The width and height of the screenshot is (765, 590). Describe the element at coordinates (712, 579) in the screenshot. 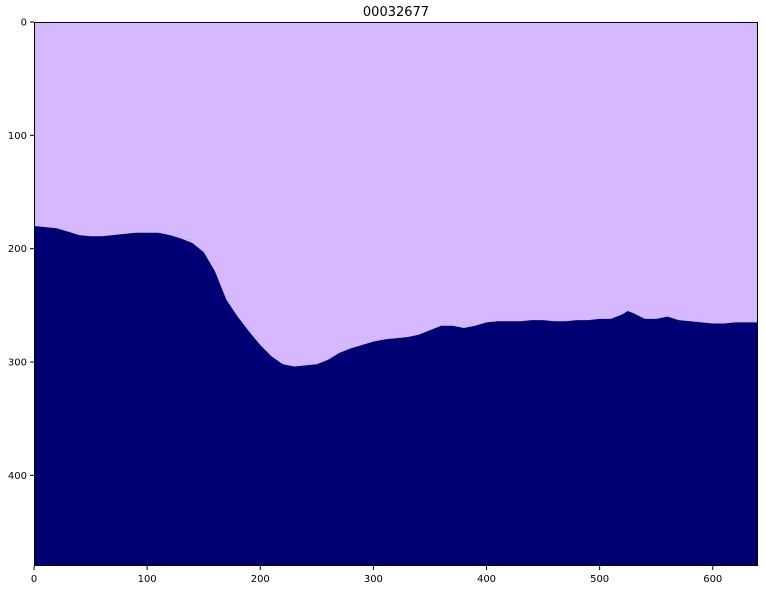

I see `x-tick-label: 600` at that location.